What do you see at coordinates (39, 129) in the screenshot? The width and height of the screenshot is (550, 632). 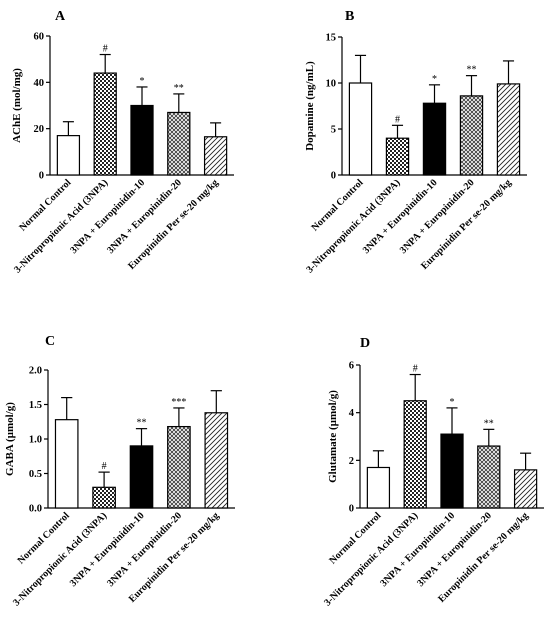 I see `y-tick-label: 20` at bounding box center [39, 129].